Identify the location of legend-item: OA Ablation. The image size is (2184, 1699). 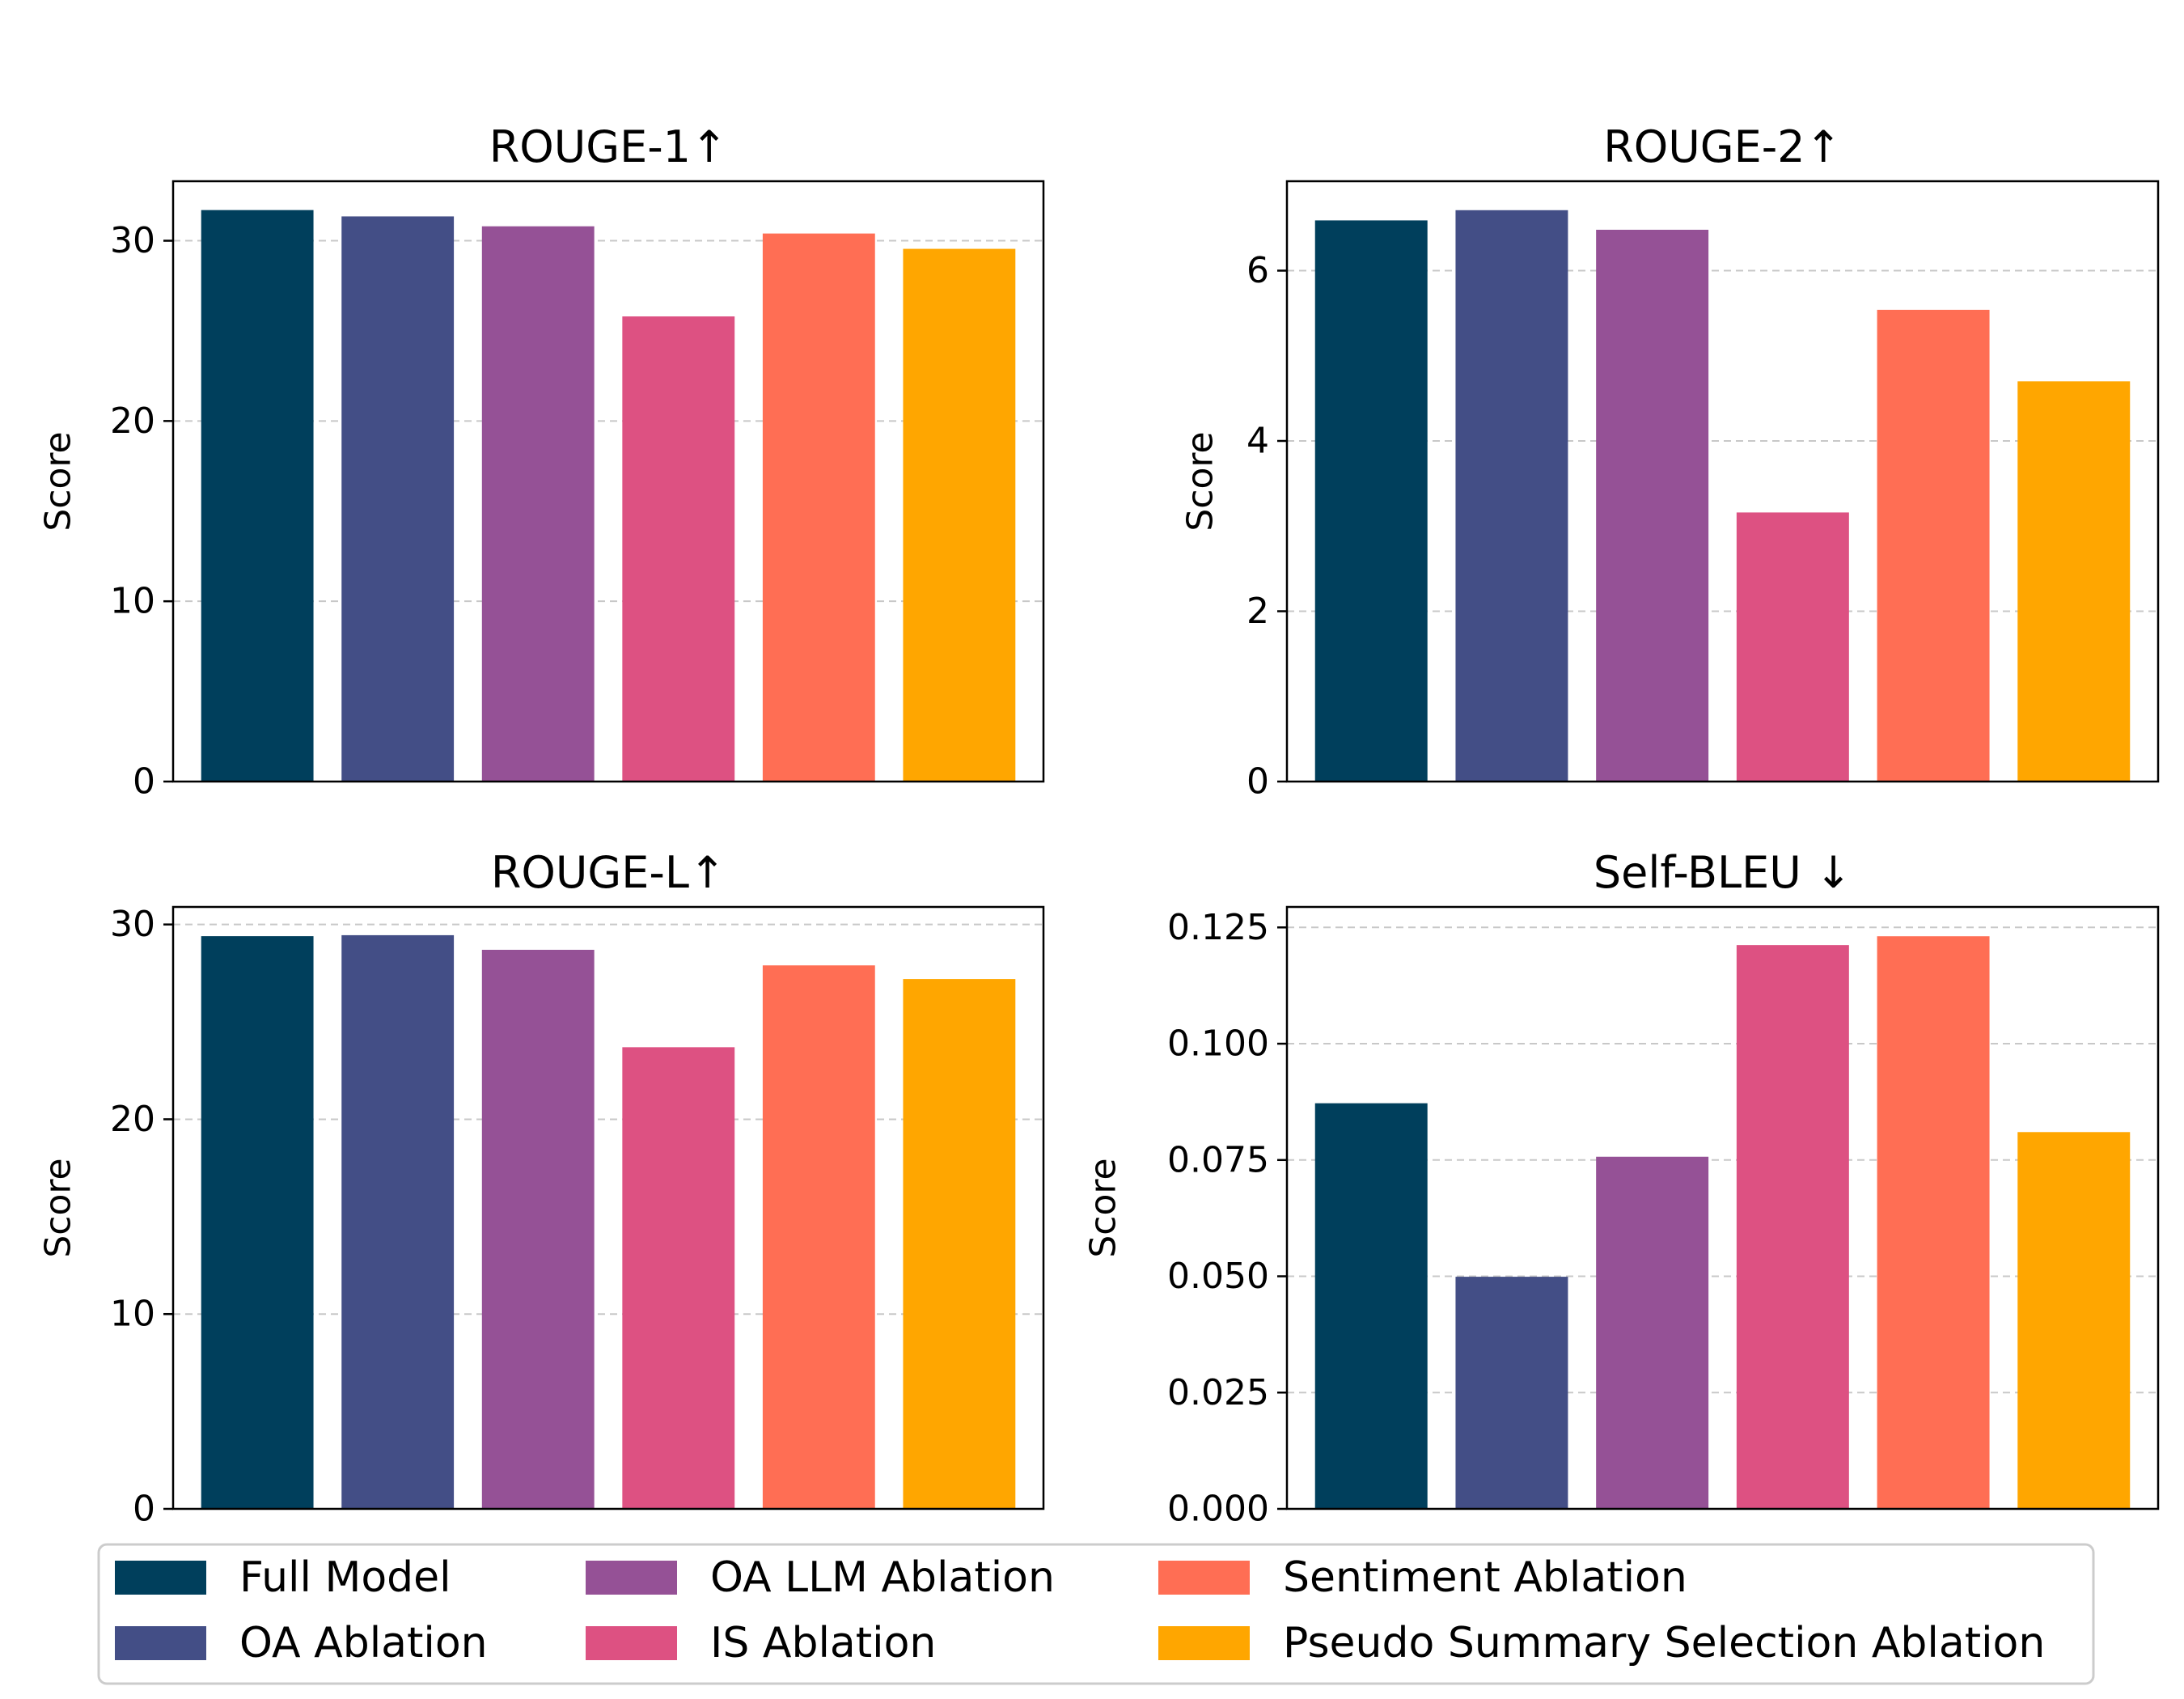
(301, 1643).